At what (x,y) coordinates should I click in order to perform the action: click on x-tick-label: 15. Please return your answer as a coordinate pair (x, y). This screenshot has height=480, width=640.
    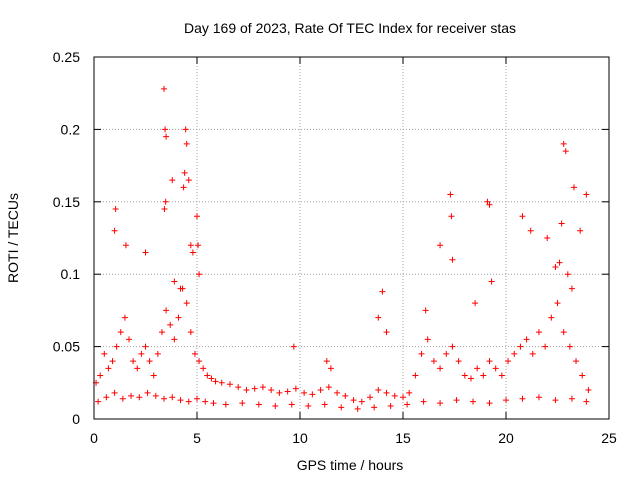
    Looking at the image, I should click on (403, 438).